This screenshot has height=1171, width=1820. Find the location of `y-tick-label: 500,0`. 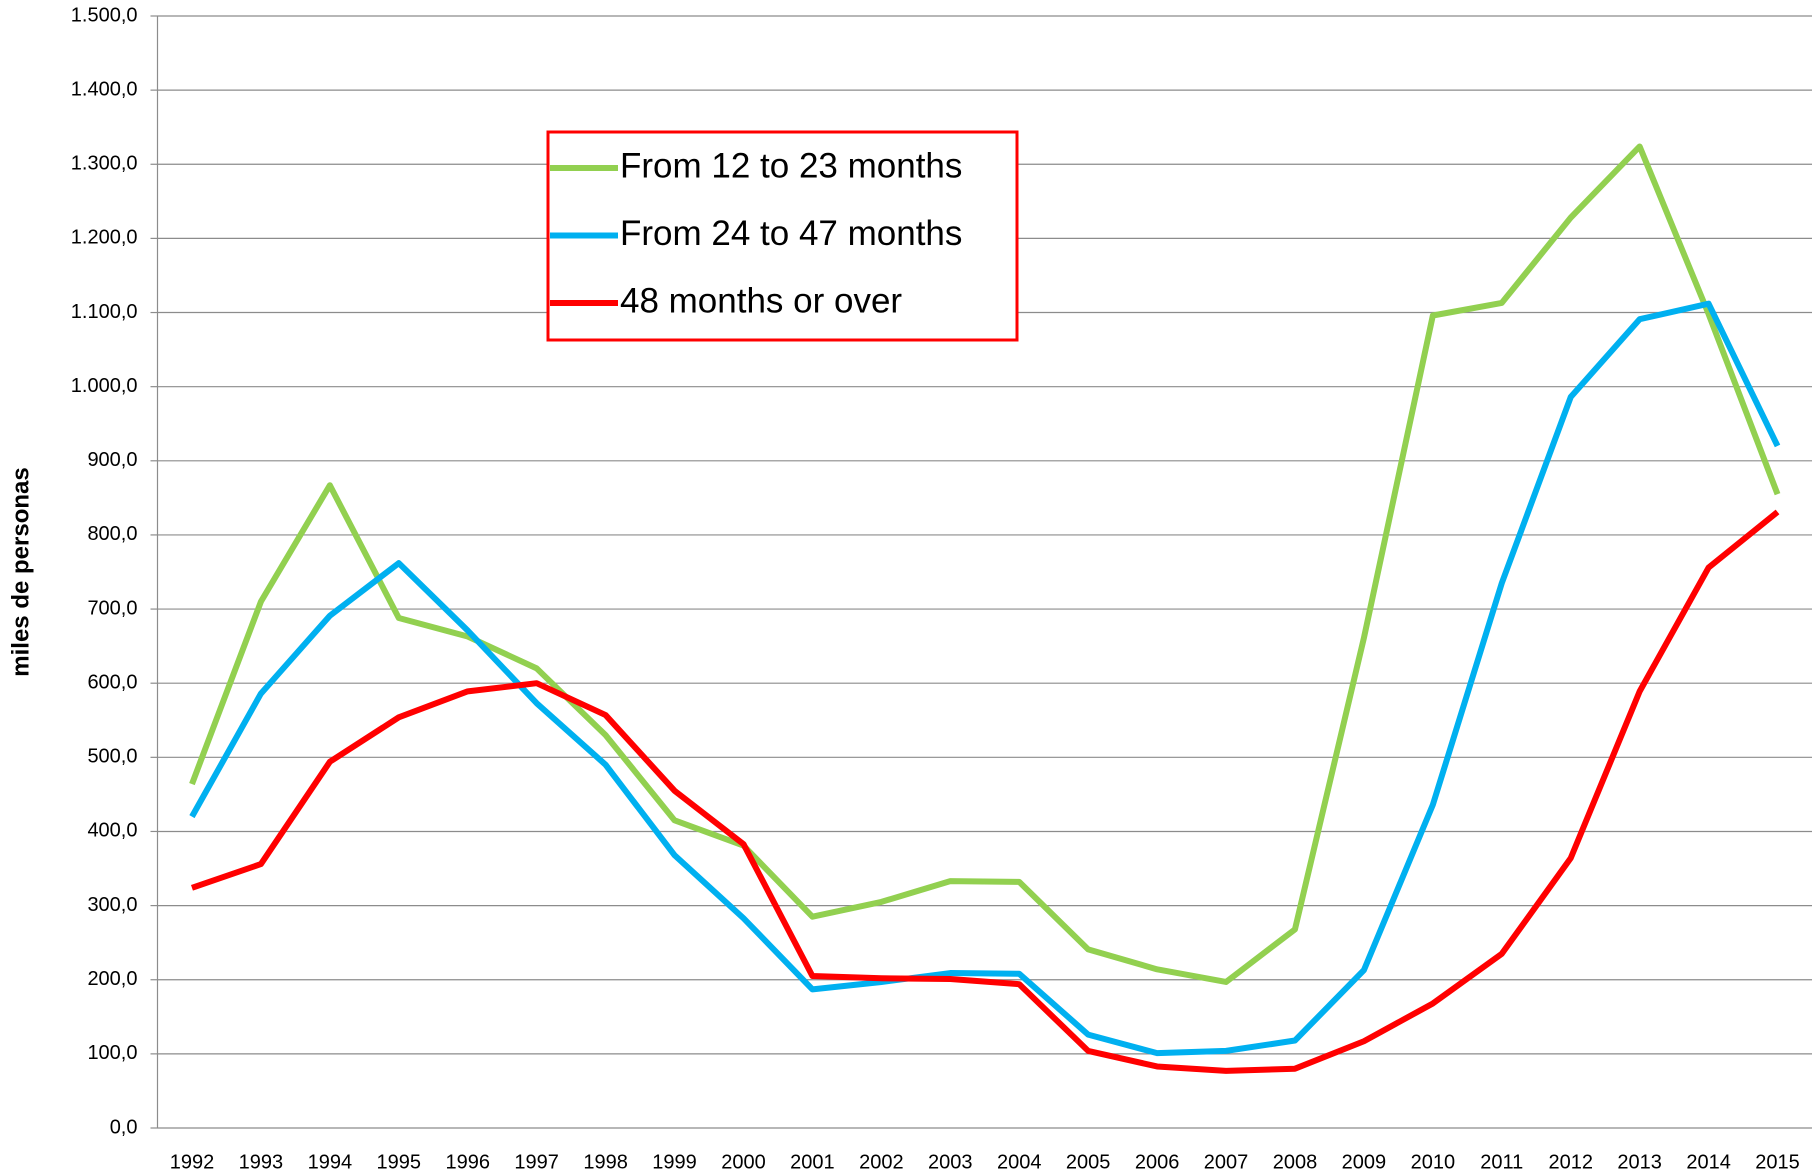

y-tick-label: 500,0 is located at coordinates (112, 757).